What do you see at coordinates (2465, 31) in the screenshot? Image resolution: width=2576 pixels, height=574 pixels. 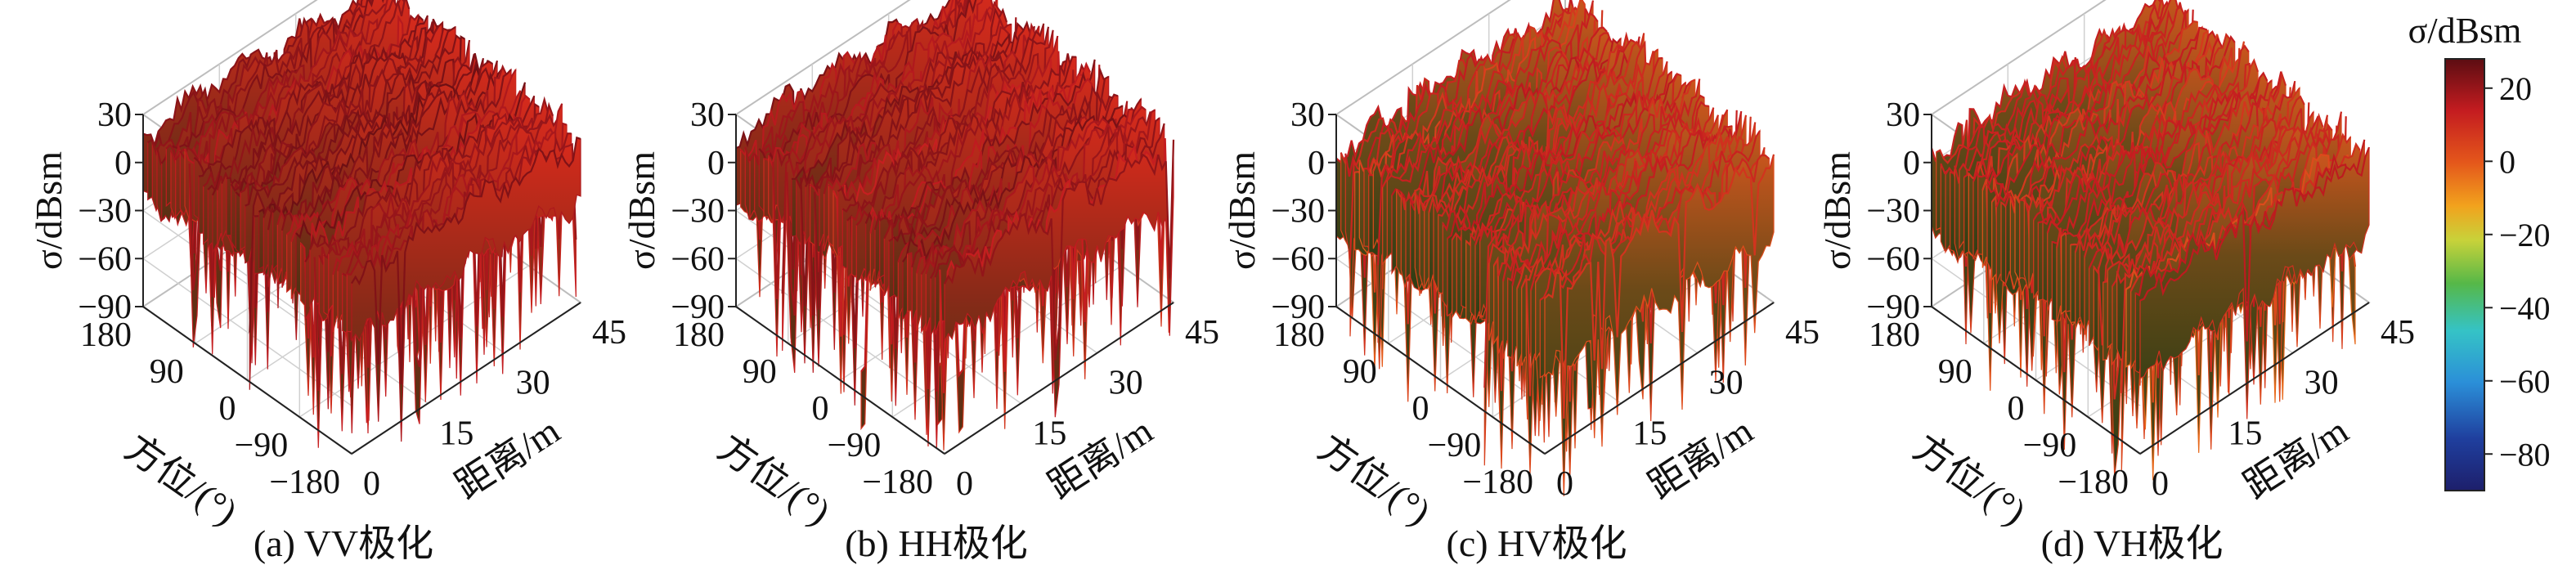 I see `colorbar-title: σ/dBsm` at bounding box center [2465, 31].